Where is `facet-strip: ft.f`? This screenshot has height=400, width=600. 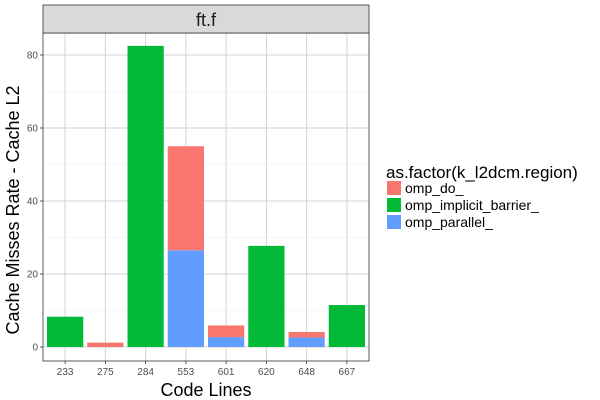
facet-strip: ft.f is located at coordinates (206, 19).